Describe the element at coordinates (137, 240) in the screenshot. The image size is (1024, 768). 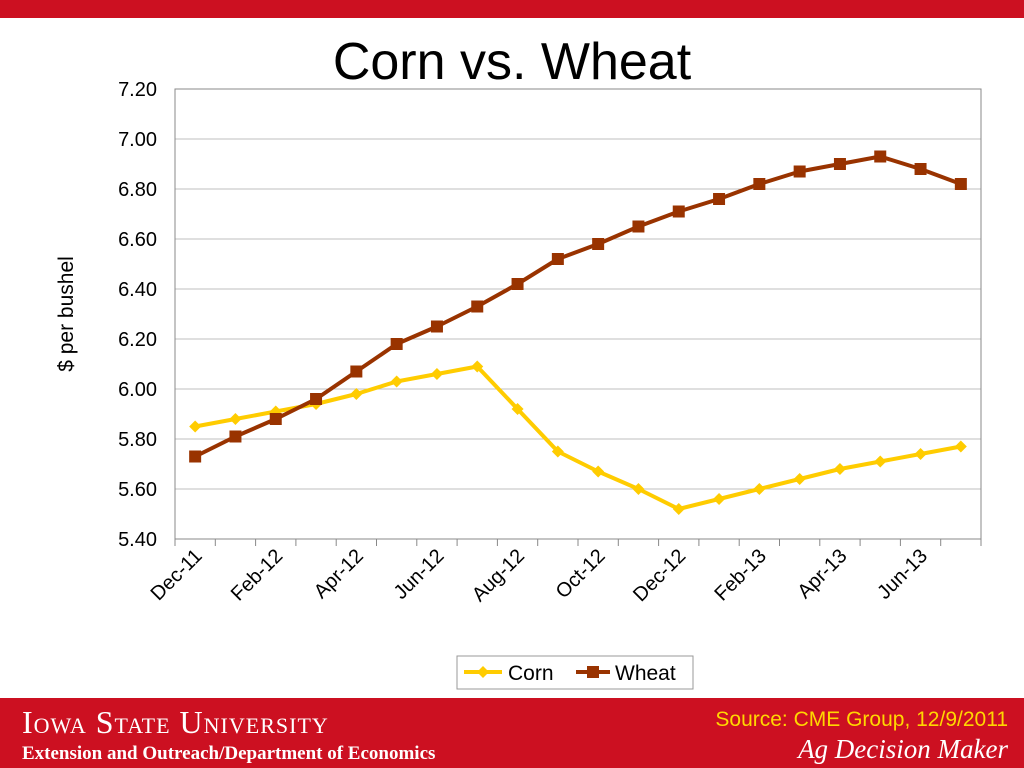
I see `y-tick-label: 6.60` at that location.